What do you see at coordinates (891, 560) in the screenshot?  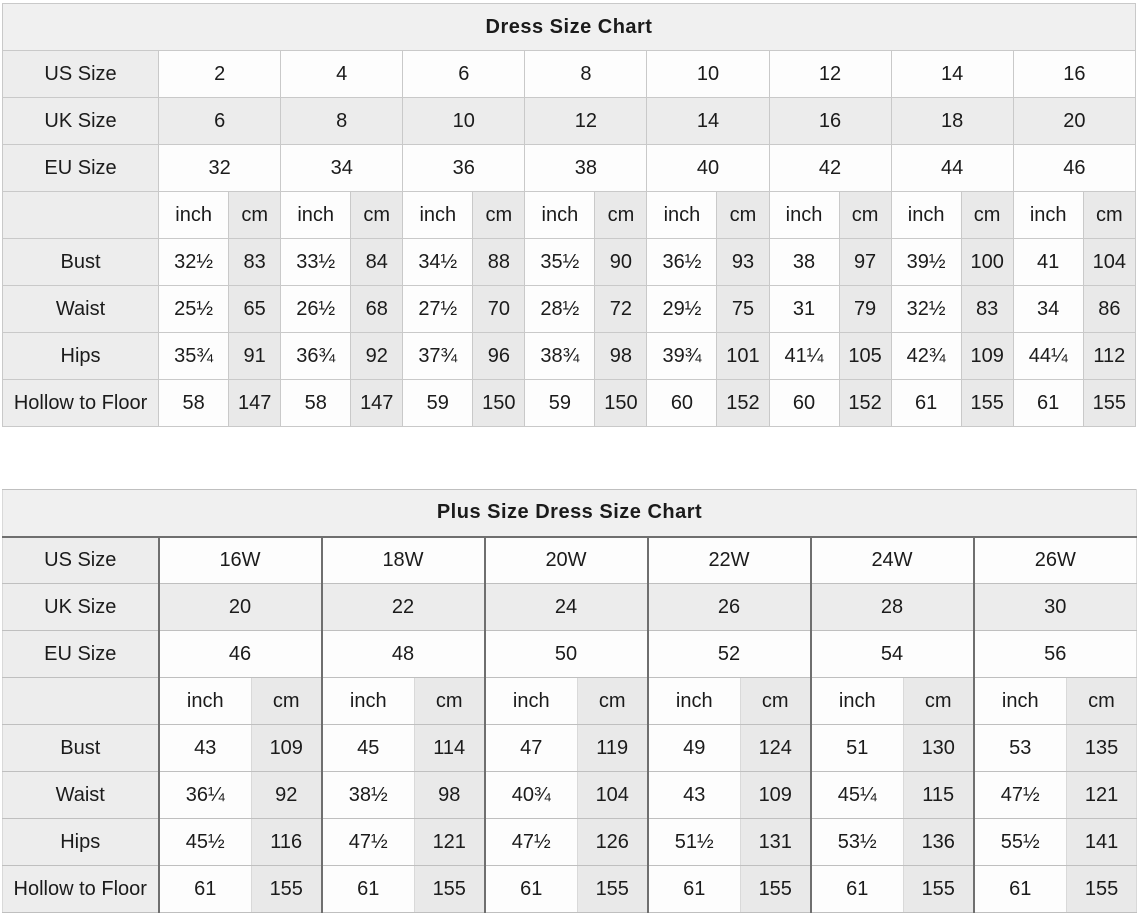 I see `size-value-cell: 24W` at bounding box center [891, 560].